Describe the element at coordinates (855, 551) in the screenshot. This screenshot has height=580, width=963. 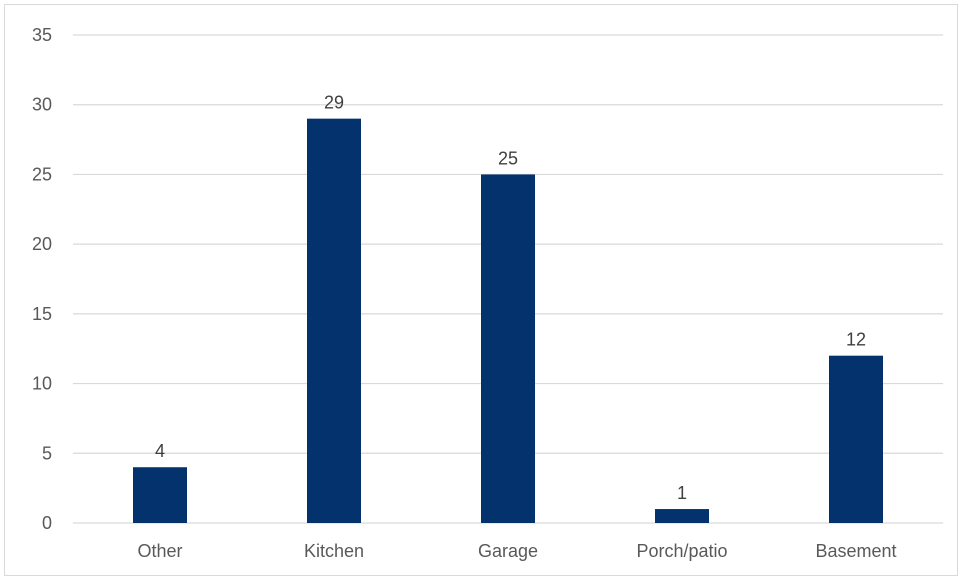
I see `x-tick-label: Basement` at that location.